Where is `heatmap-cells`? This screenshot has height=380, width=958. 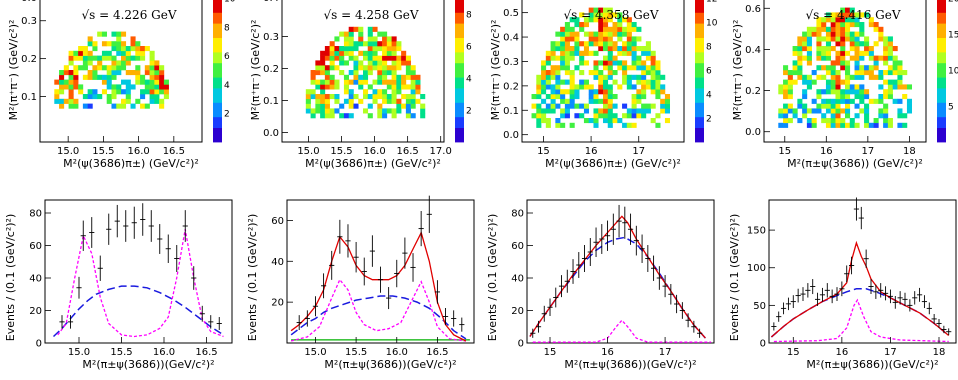
heatmap-cells is located at coordinates (601, 67).